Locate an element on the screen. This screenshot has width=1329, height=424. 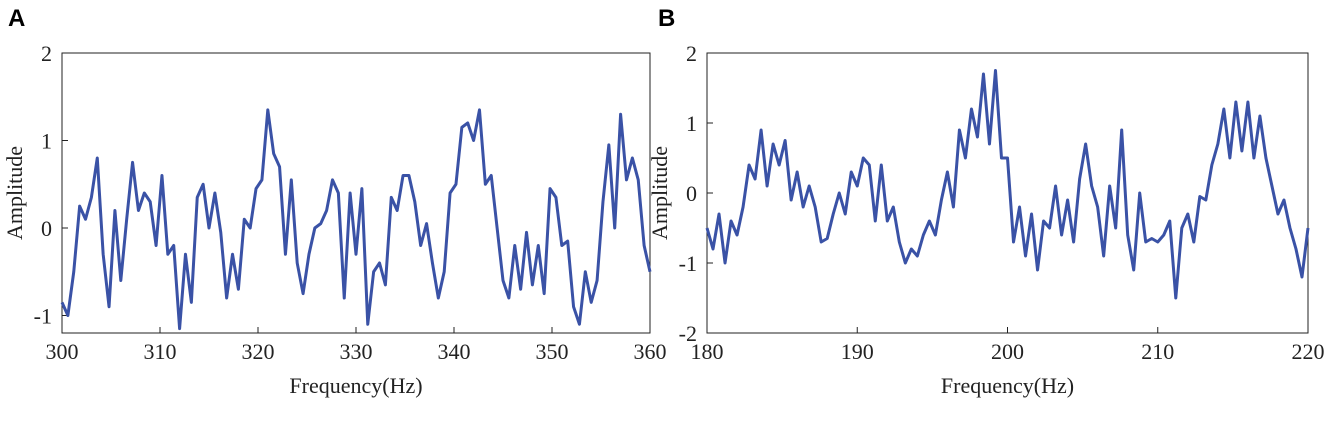
x-tick-label: 350 is located at coordinates (552, 351).